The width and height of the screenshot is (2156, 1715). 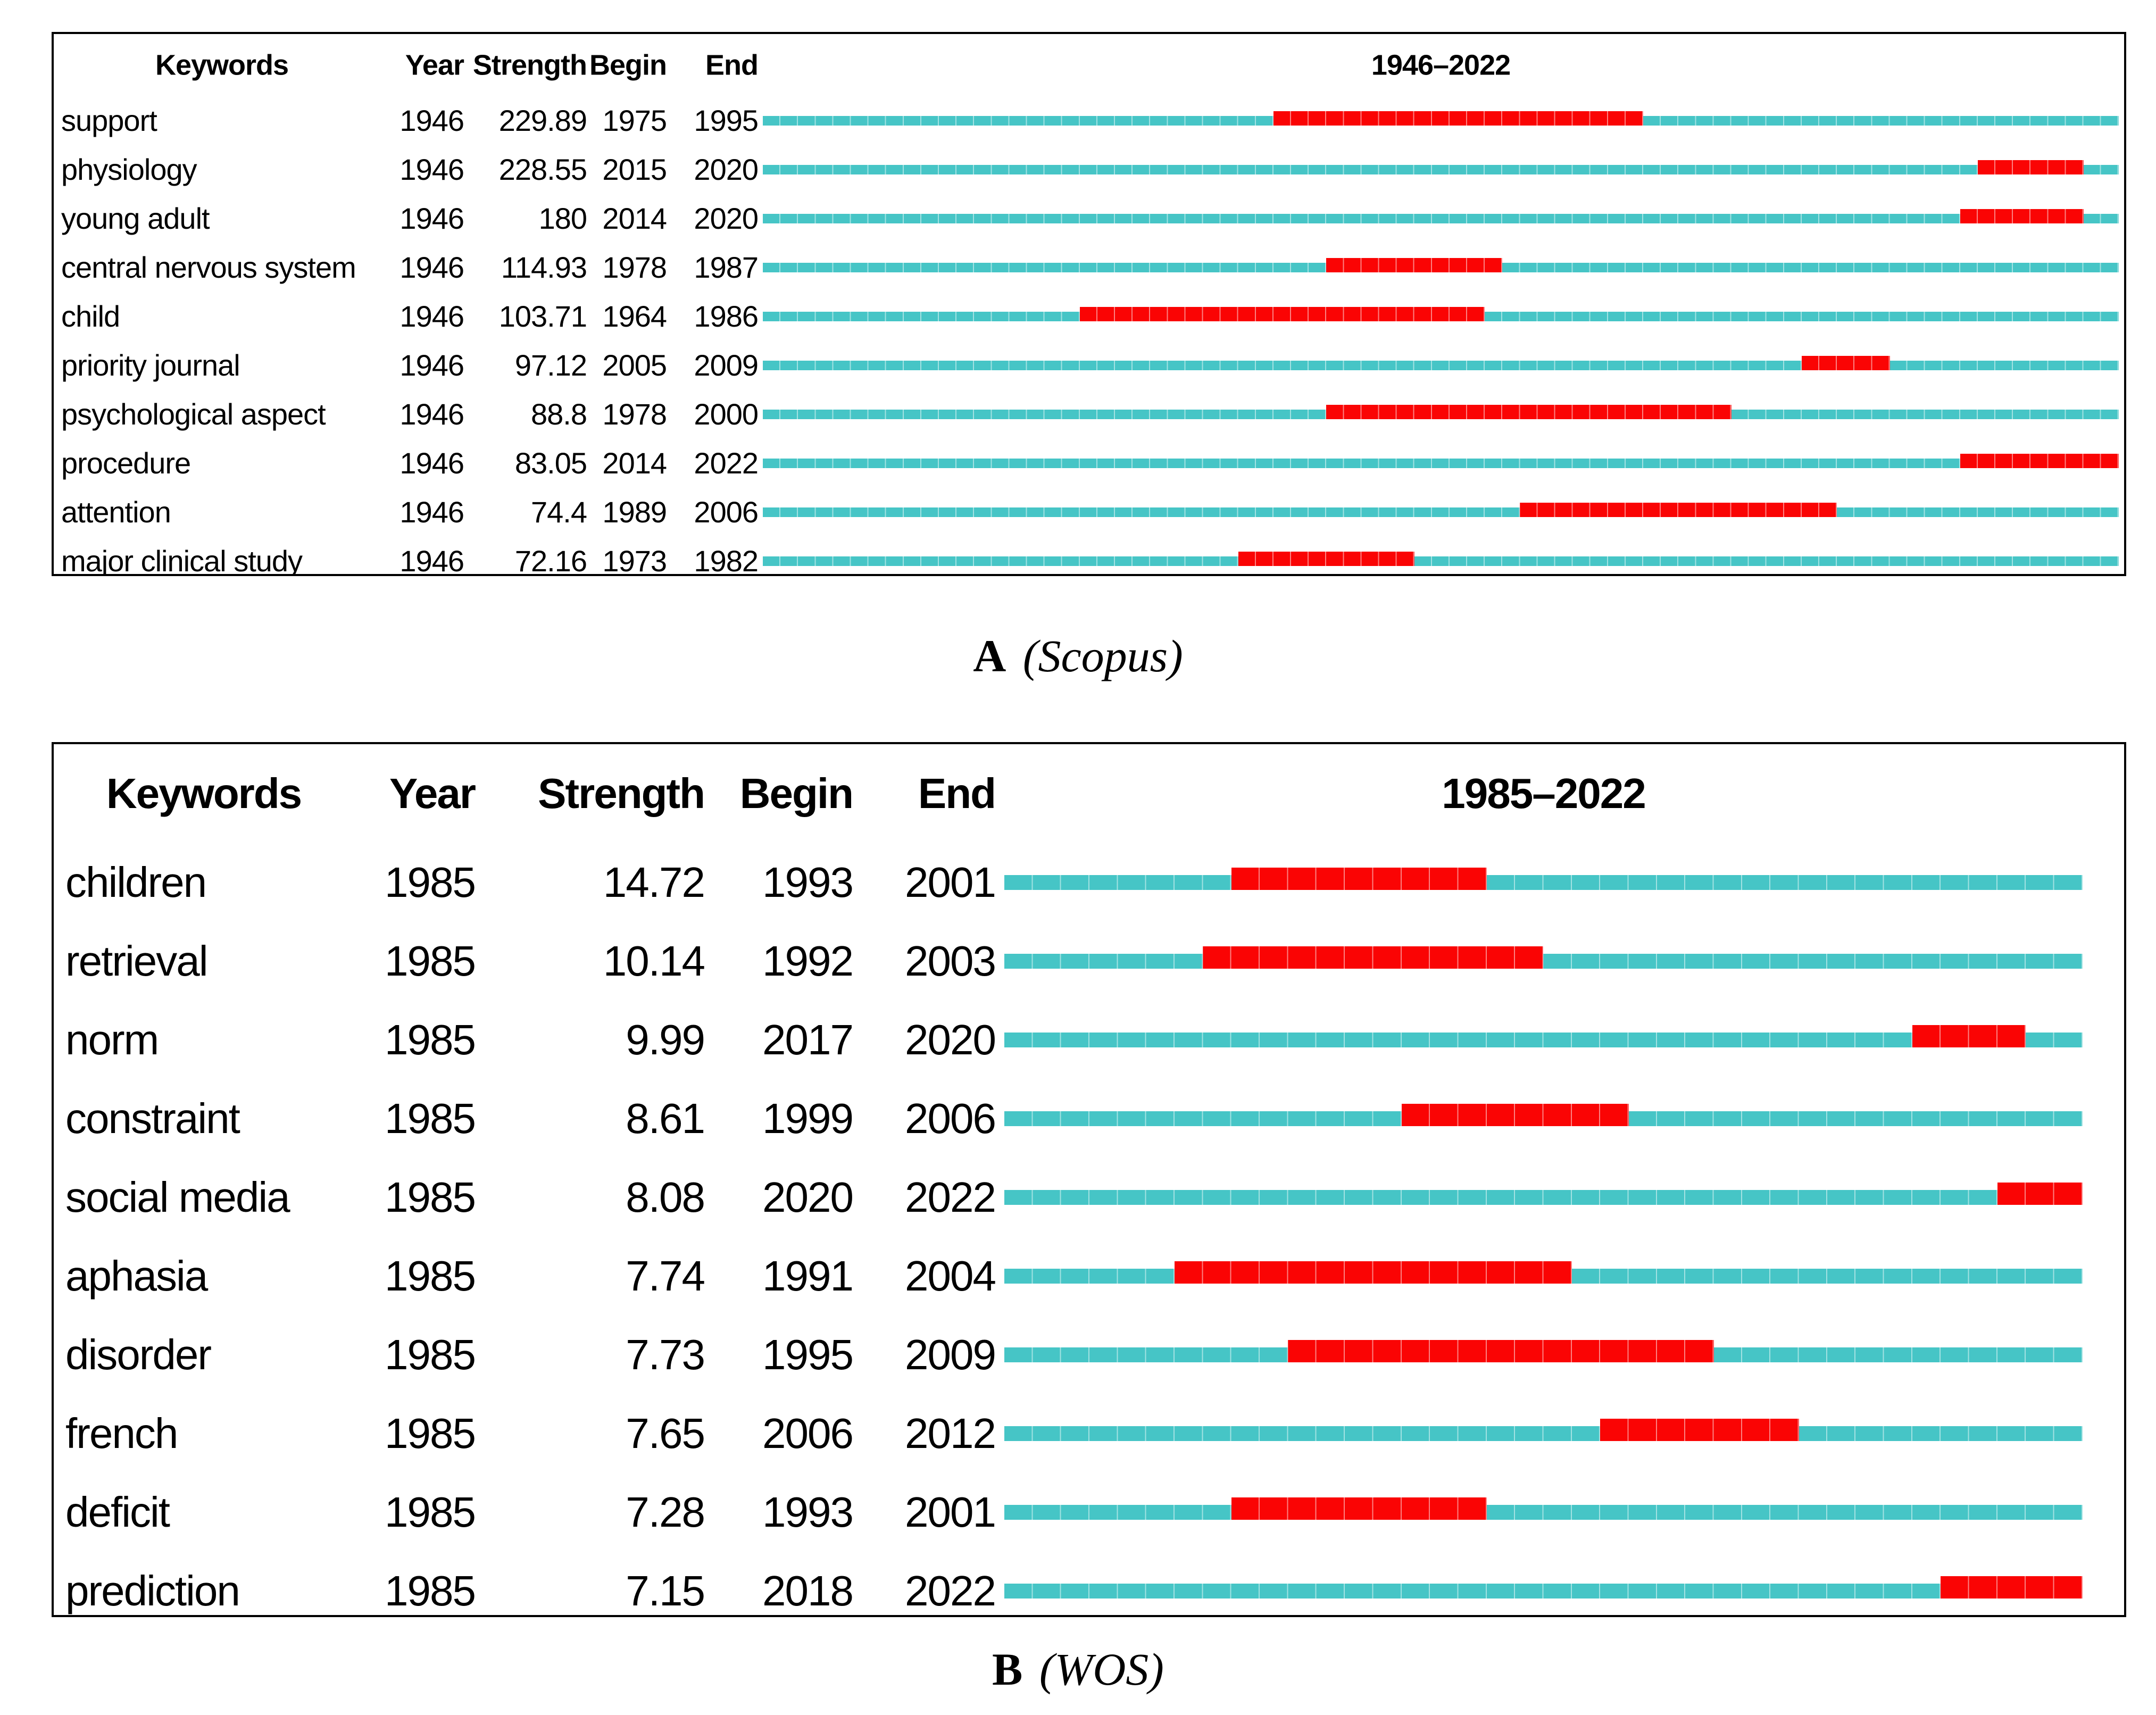 I want to click on strength-value: 88.8, so click(x=559, y=414).